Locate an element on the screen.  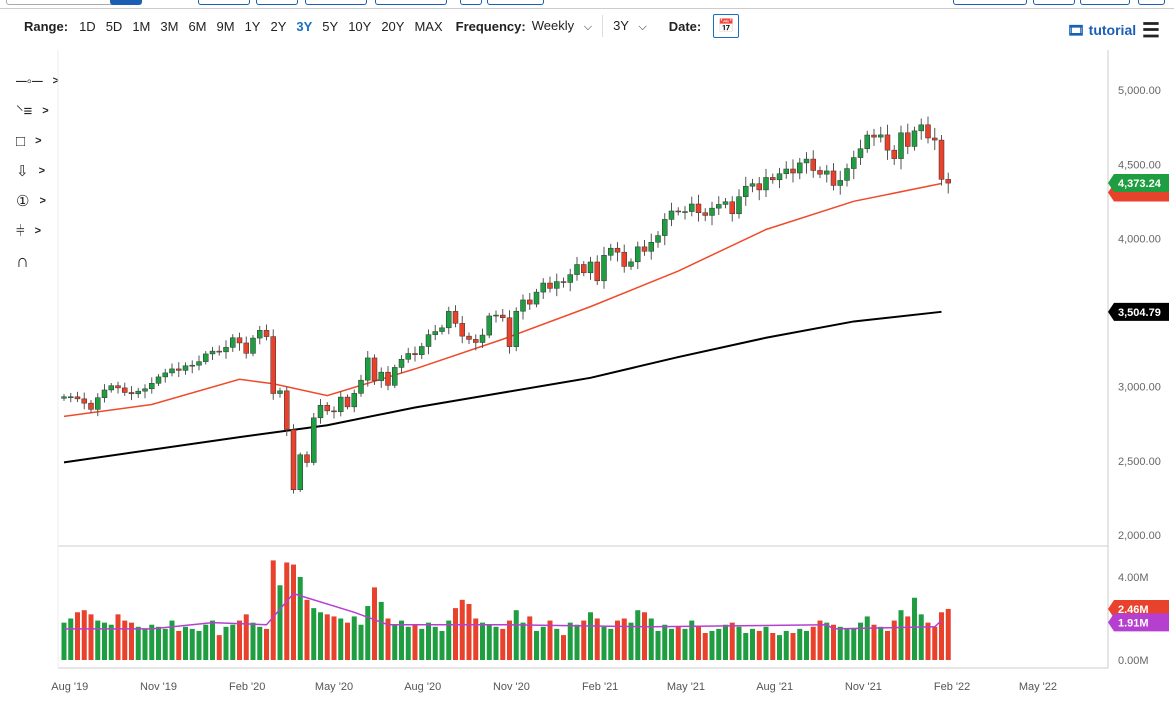
last-price-tag: 4,373.24 is located at coordinates (1138, 183).